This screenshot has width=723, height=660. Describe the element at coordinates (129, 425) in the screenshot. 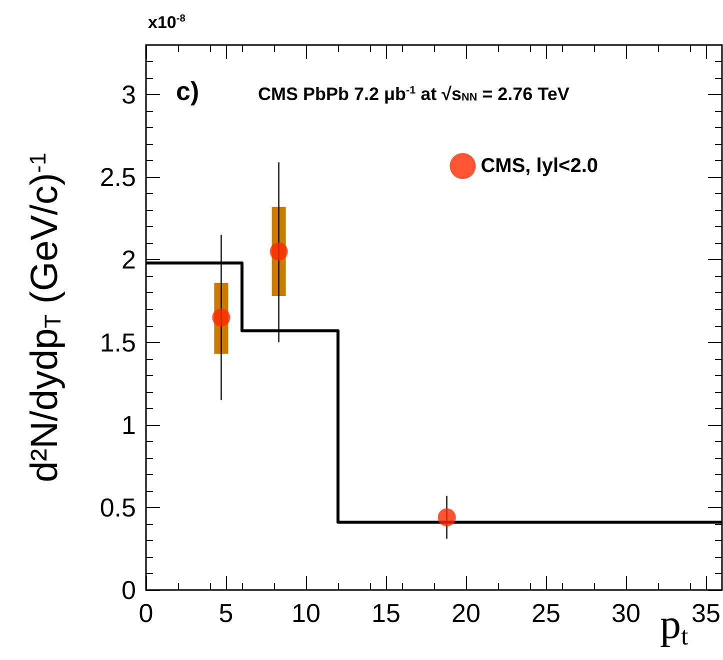

I see `y-tick-label: 1` at that location.